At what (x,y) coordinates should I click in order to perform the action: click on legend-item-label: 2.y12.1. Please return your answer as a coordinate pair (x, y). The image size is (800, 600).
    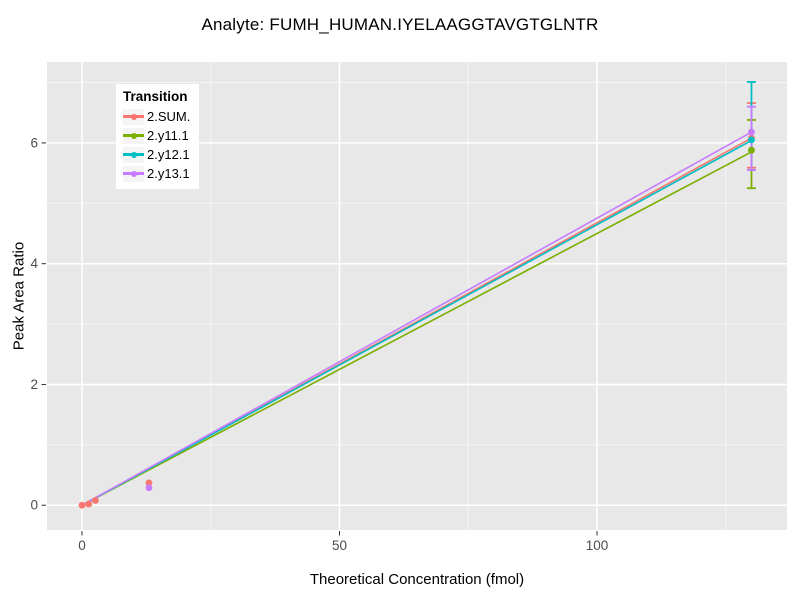
    Looking at the image, I should click on (168, 154).